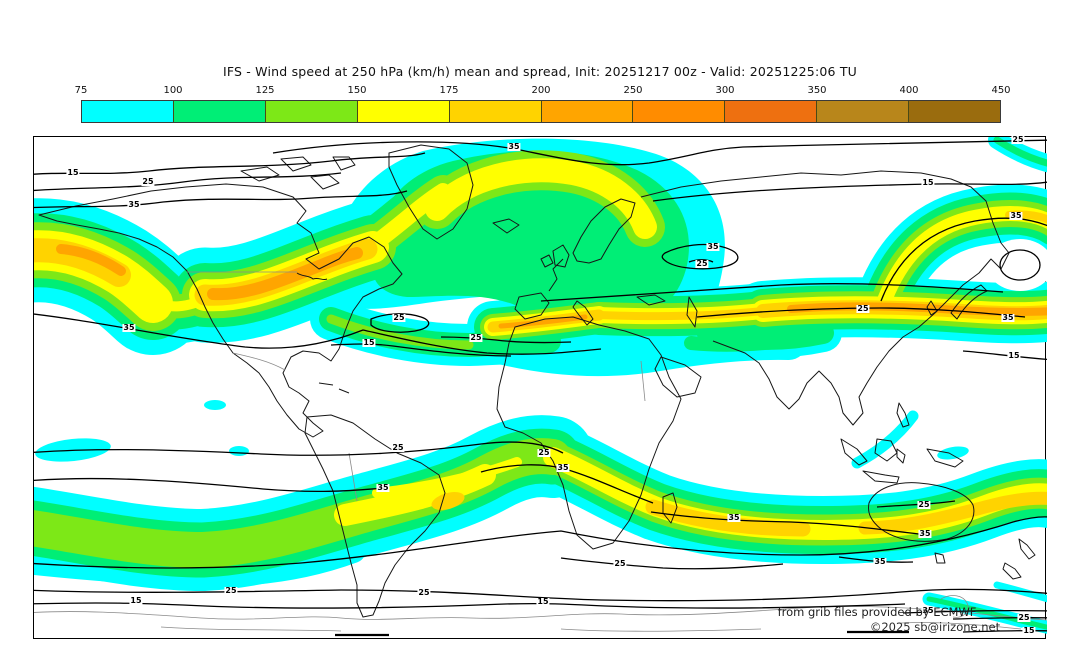 The width and height of the screenshot is (1080, 658). What do you see at coordinates (1001, 90) in the screenshot?
I see `colorbar-tick: 450` at bounding box center [1001, 90].